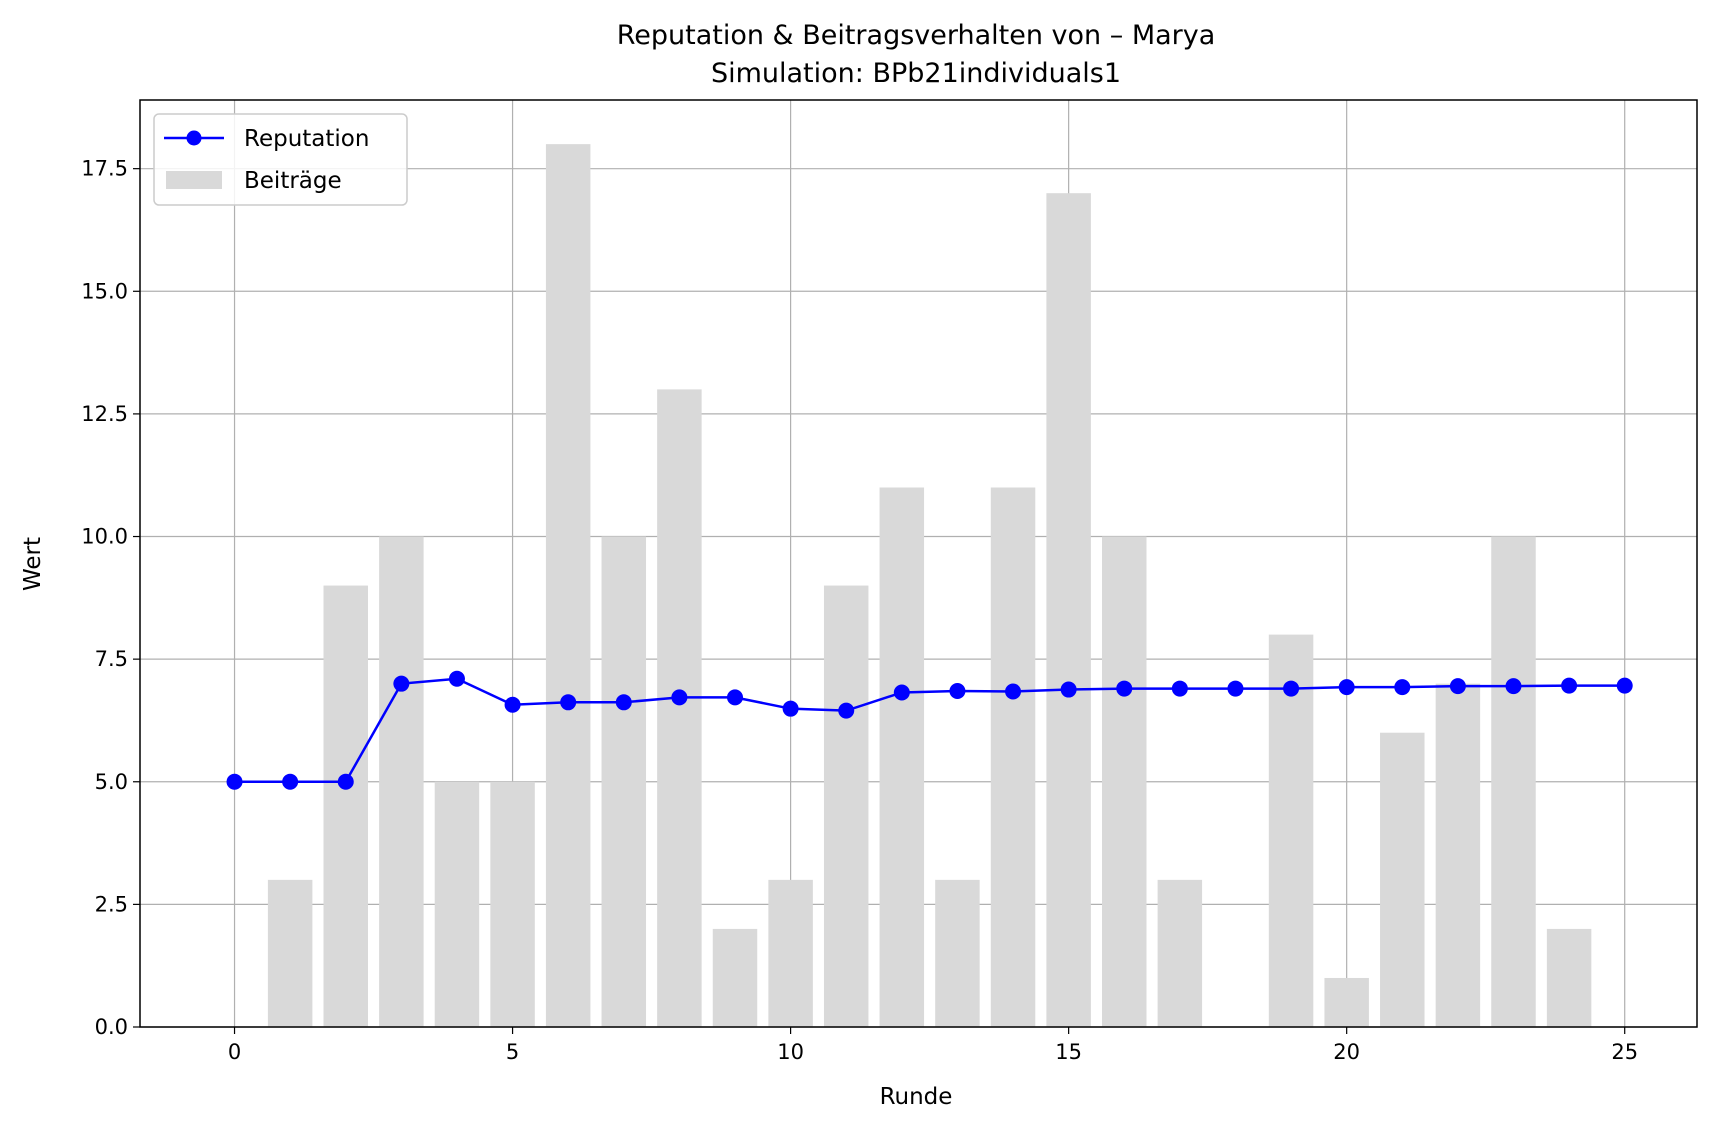  Describe the element at coordinates (790, 1052) in the screenshot. I see `x-tick-label: 10` at that location.